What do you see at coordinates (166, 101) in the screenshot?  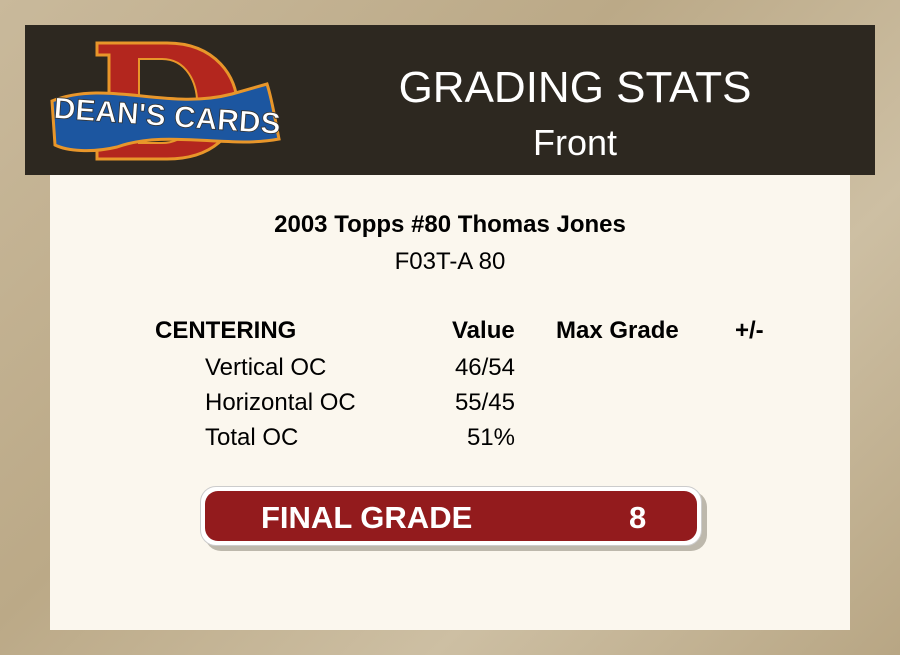 I see `deans-cards-logo: DEAN'S CARDS` at bounding box center [166, 101].